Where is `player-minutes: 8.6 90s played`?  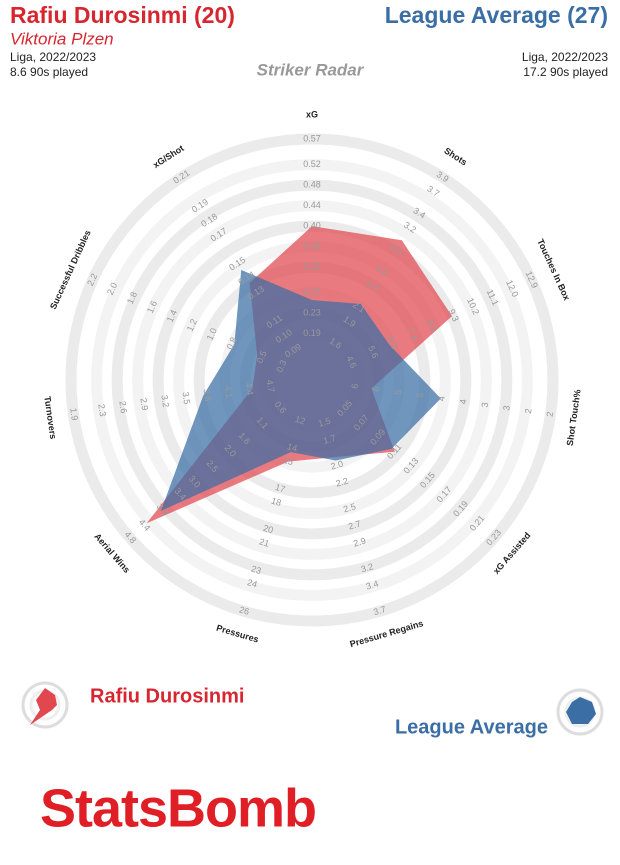 player-minutes: 8.6 90s played is located at coordinates (49, 72).